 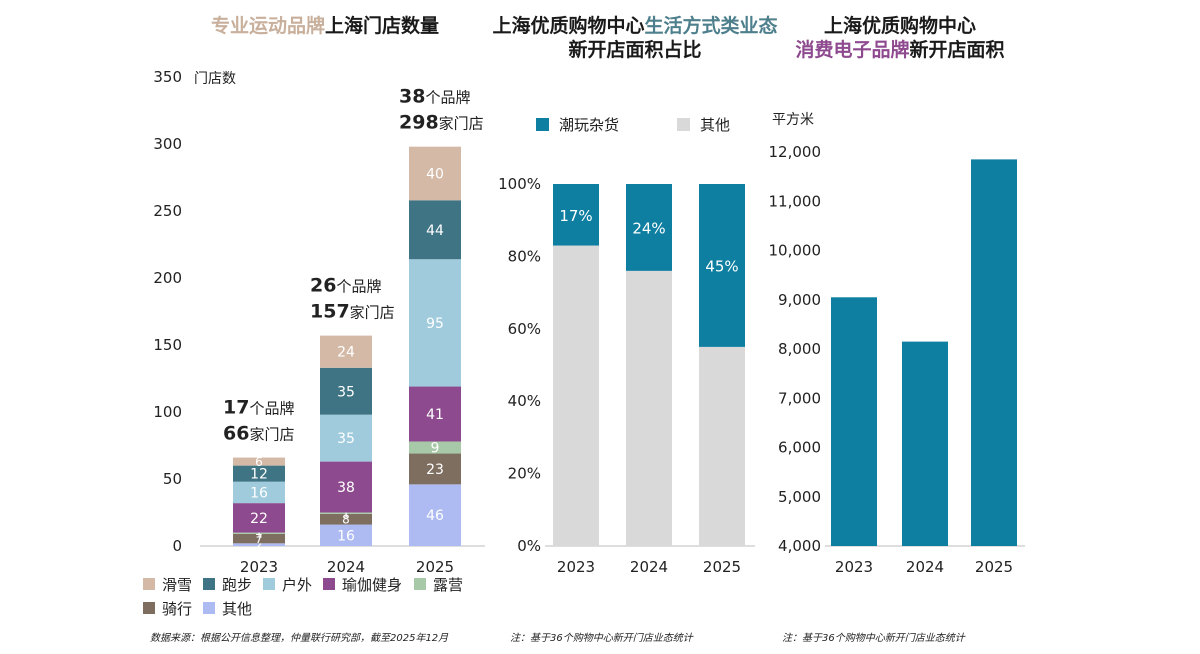 What do you see at coordinates (568, 26) in the screenshot?
I see `mid-title-plain: 上海优质购物中心` at bounding box center [568, 26].